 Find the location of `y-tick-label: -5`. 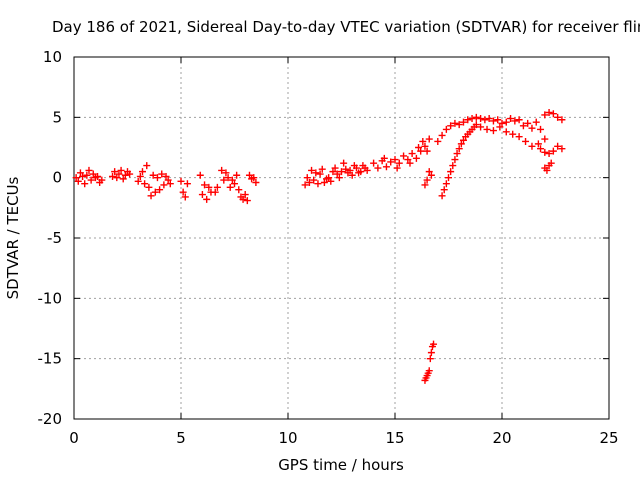

y-tick-label: -5 is located at coordinates (54, 238).